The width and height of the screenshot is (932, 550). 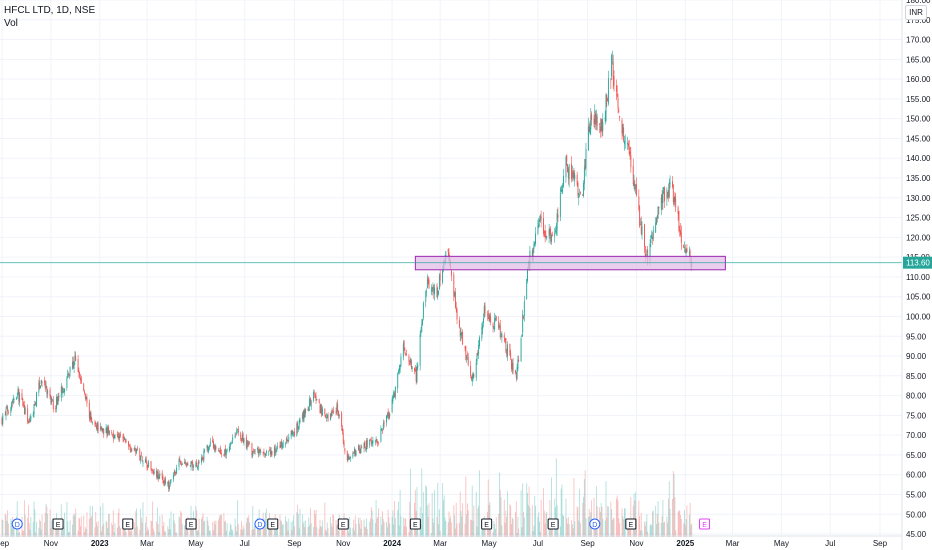 I want to click on volume-legend-label: Vol, so click(x=11, y=23).